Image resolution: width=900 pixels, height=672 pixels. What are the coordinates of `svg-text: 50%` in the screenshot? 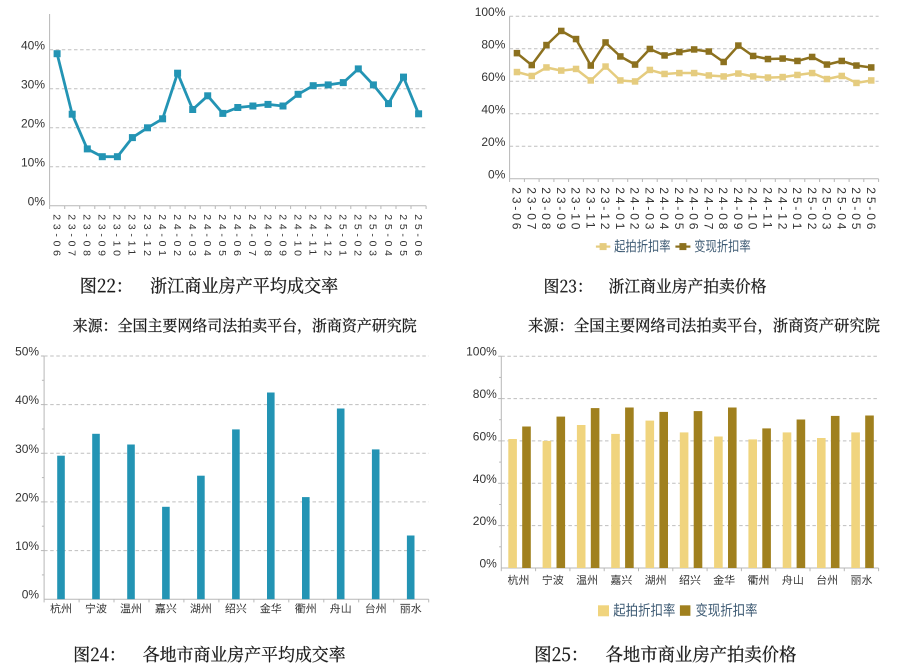 It's located at (27, 352).